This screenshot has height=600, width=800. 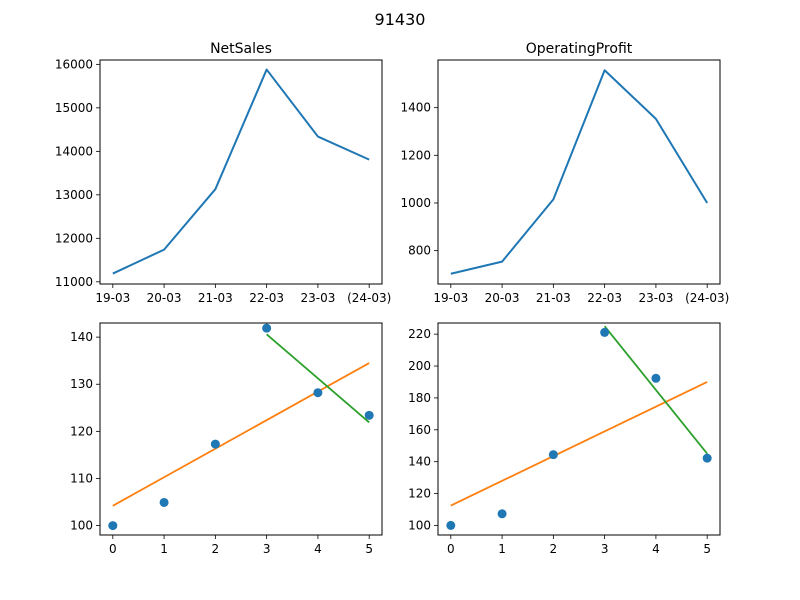 I want to click on chart-title: NetSales, so click(x=241, y=49).